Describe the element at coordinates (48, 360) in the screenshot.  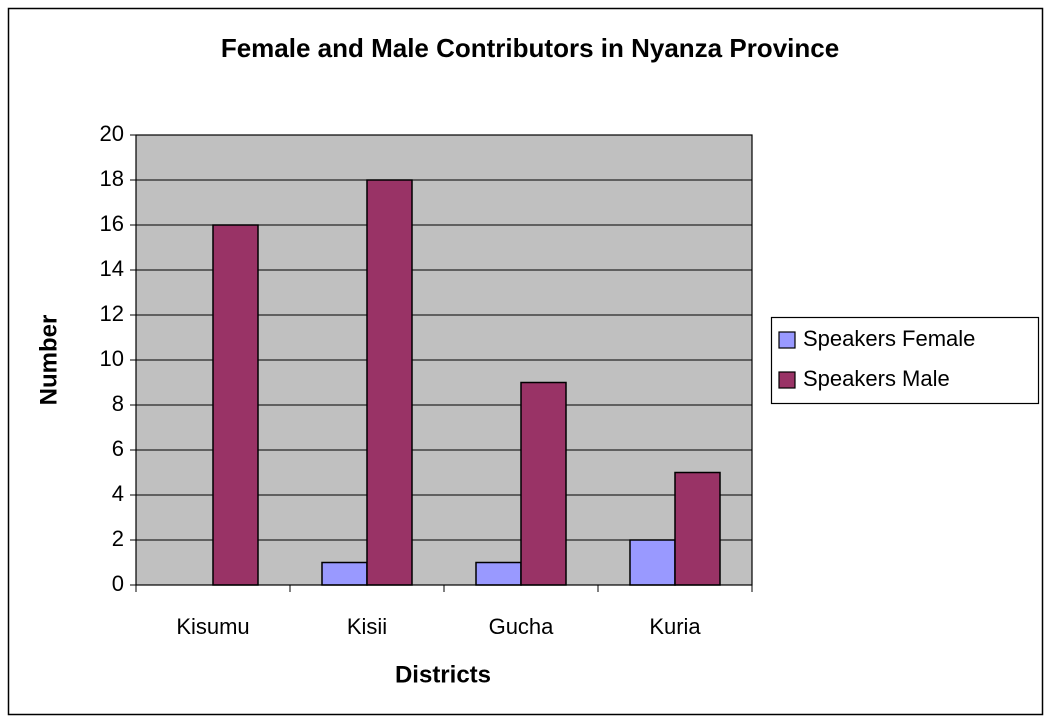
I see `y-axis-label: Number` at that location.